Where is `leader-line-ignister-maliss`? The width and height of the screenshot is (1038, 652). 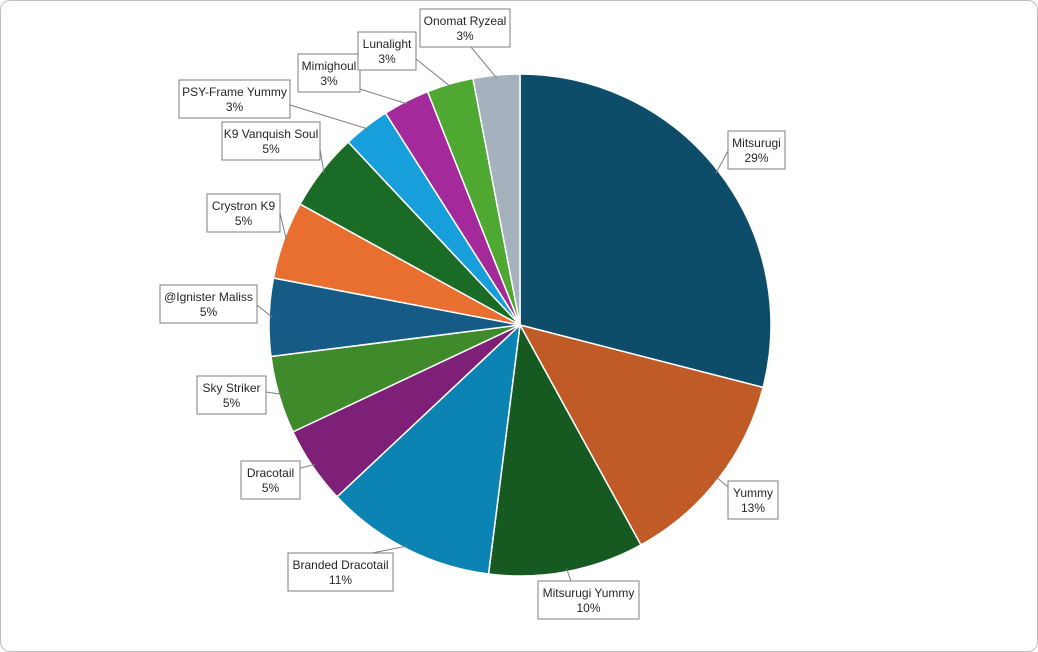 leader-line-ignister-maliss is located at coordinates (264, 311).